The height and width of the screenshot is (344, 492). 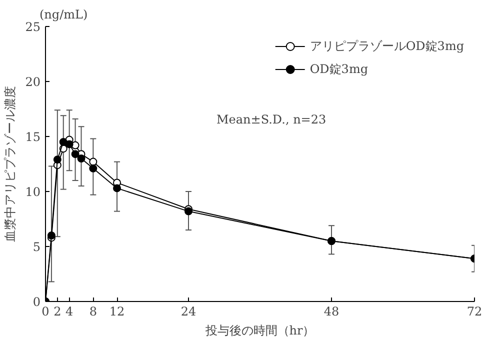 What do you see at coordinates (33, 27) in the screenshot?
I see `y-tick-label: 25` at bounding box center [33, 27].